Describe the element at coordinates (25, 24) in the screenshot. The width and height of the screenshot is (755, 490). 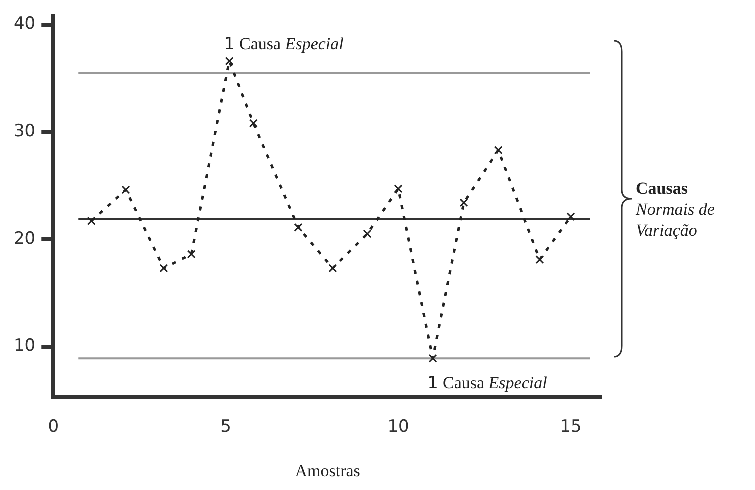
I see `y-tick-label: 40` at that location.